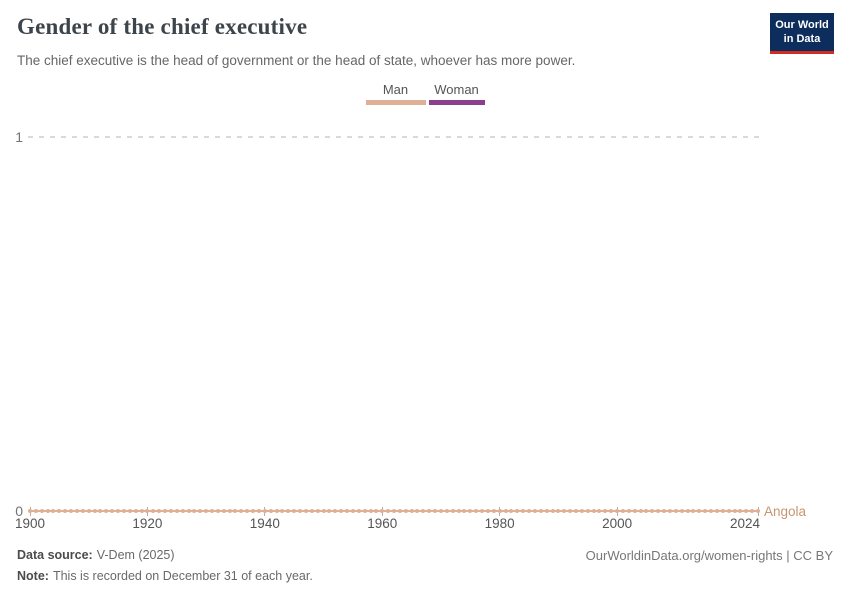 The width and height of the screenshot is (850, 600). Describe the element at coordinates (33, 576) in the screenshot. I see `footer-note-label: Note:` at that location.